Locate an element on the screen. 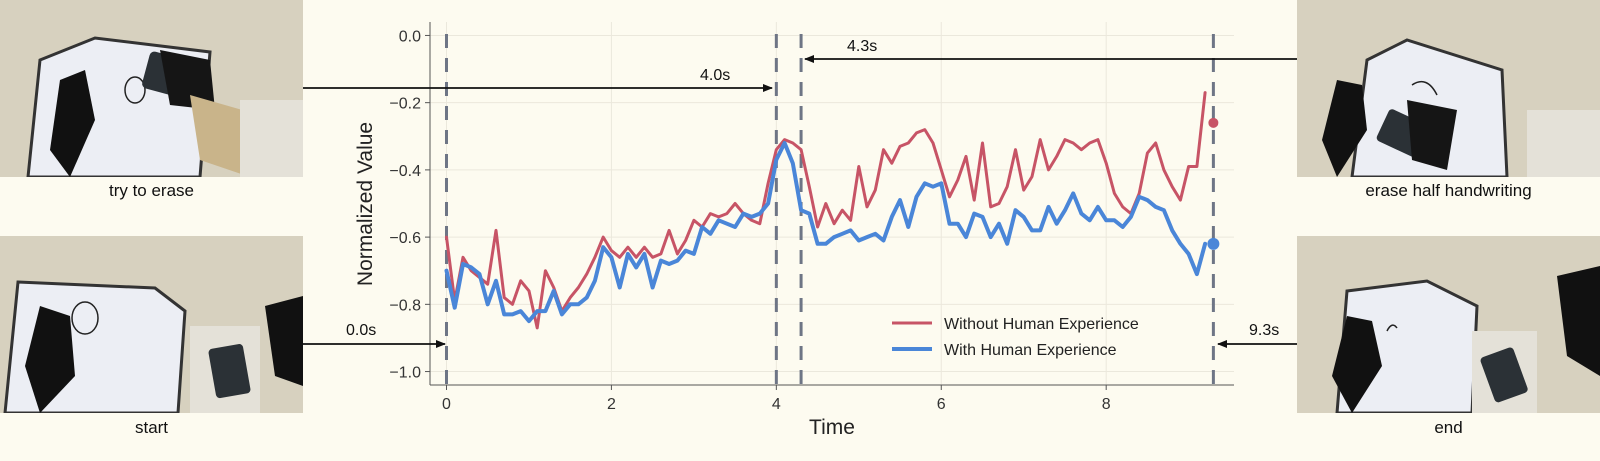 The width and height of the screenshot is (1600, 461). end-point-with is located at coordinates (1213, 243).